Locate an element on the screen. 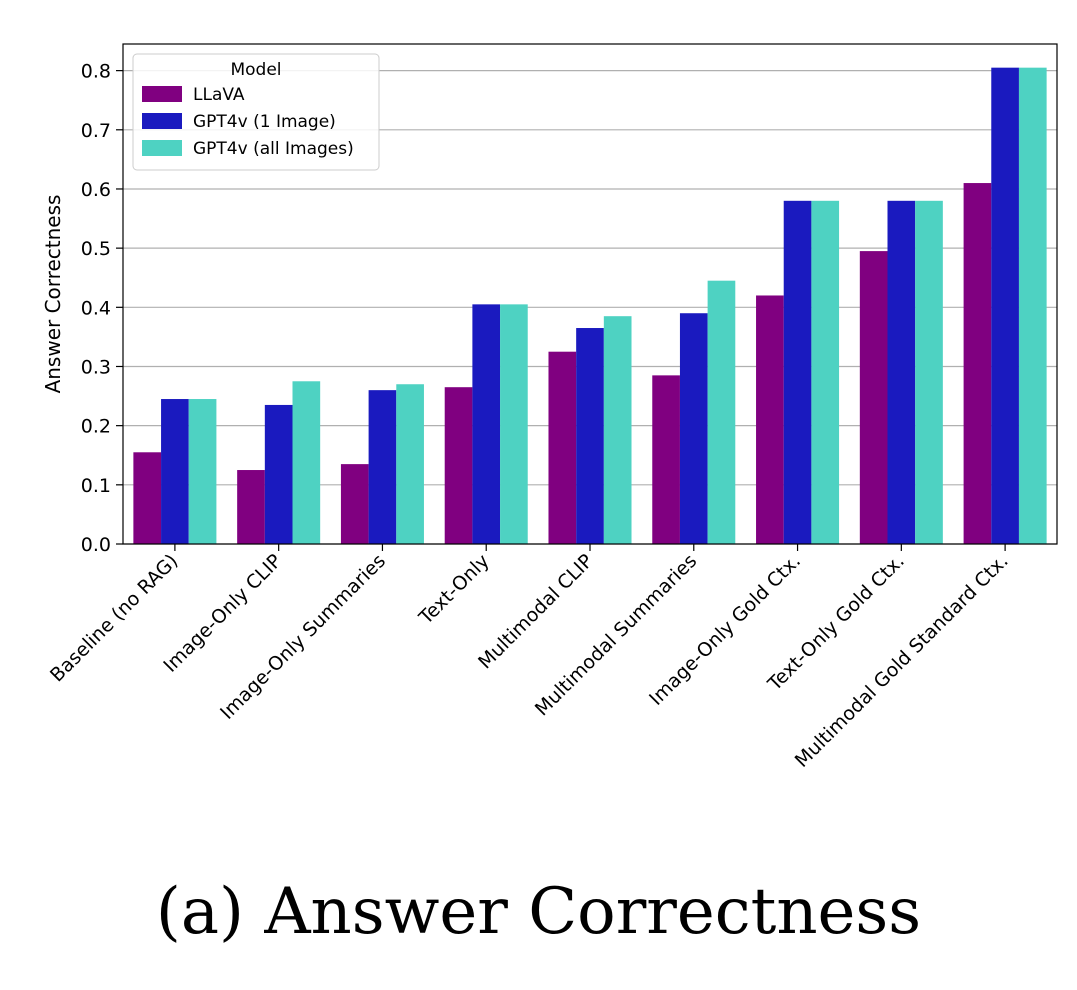 This screenshot has height=990, width=1077. y-tick-label: 0.5 is located at coordinates (96, 249).